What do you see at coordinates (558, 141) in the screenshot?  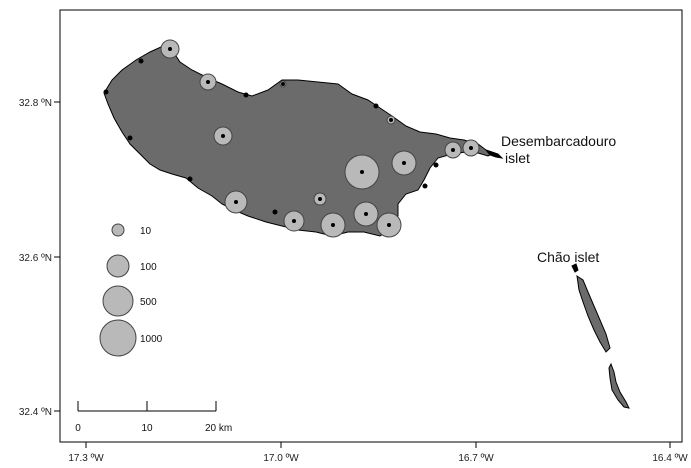 I see `desembarcadouro-label: Desembarcadouro` at bounding box center [558, 141].